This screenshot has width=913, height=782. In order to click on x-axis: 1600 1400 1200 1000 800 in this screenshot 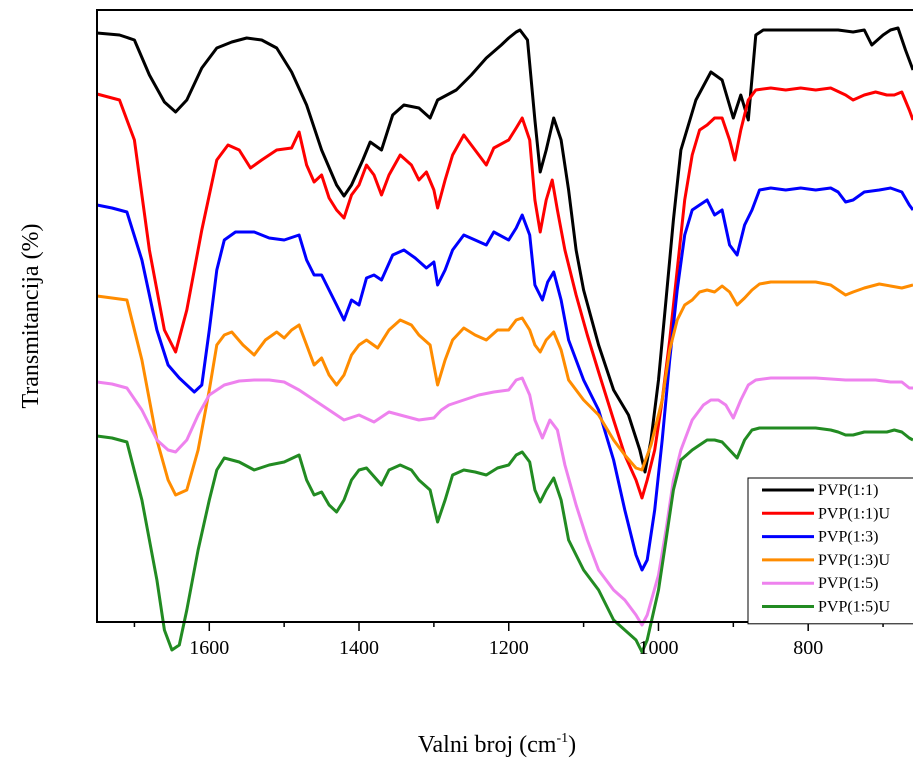, I will do `click(508, 640)`.